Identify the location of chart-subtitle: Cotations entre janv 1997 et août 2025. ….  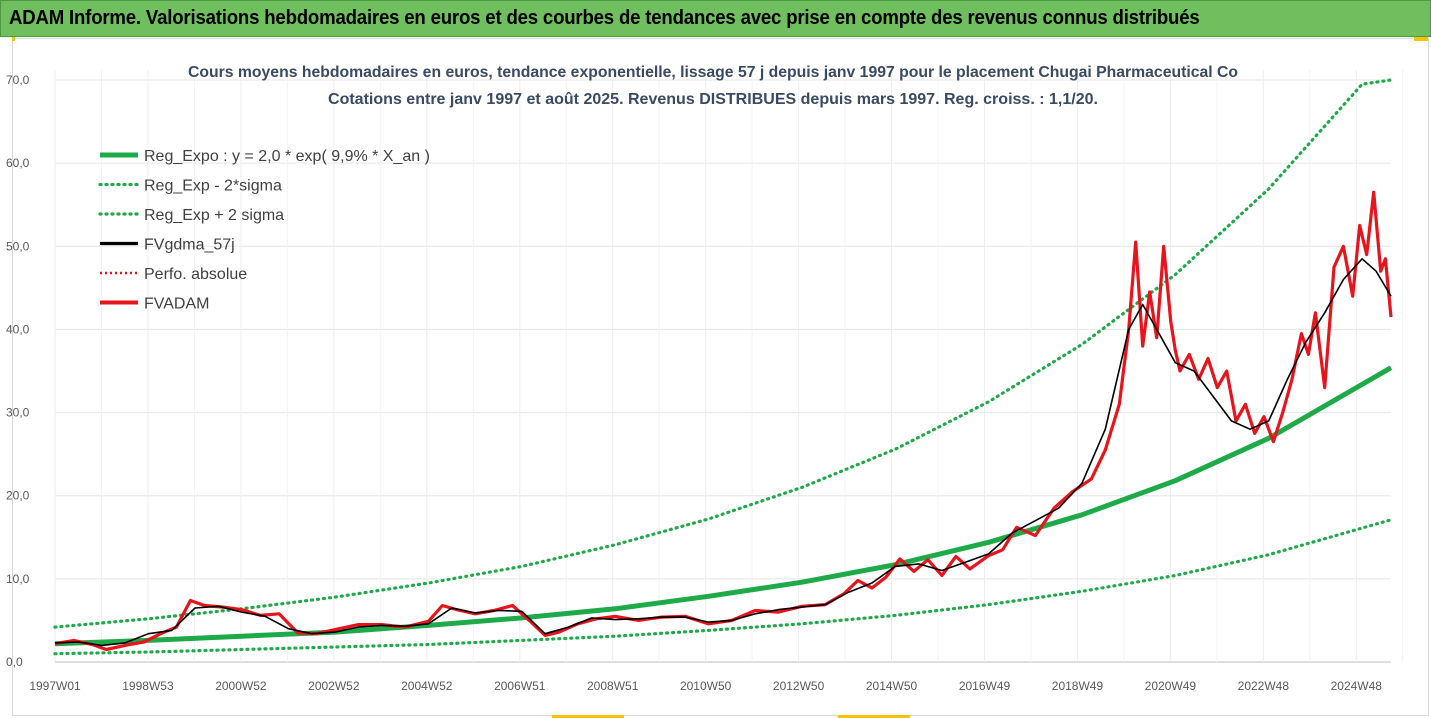
(713, 99).